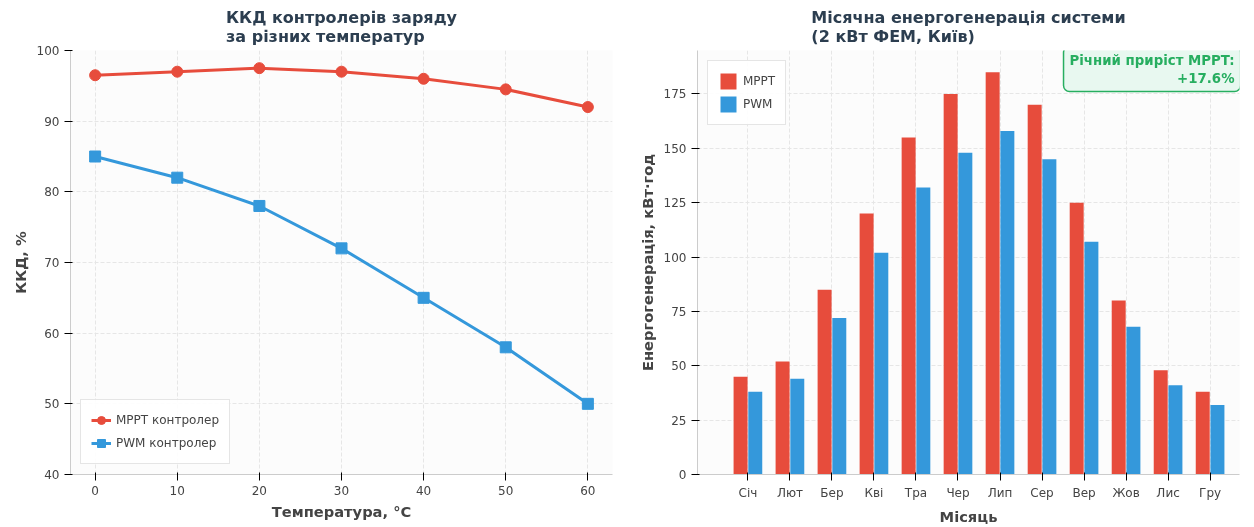  What do you see at coordinates (874, 492) in the screenshot?
I see `x-tick-label: Кві` at bounding box center [874, 492].